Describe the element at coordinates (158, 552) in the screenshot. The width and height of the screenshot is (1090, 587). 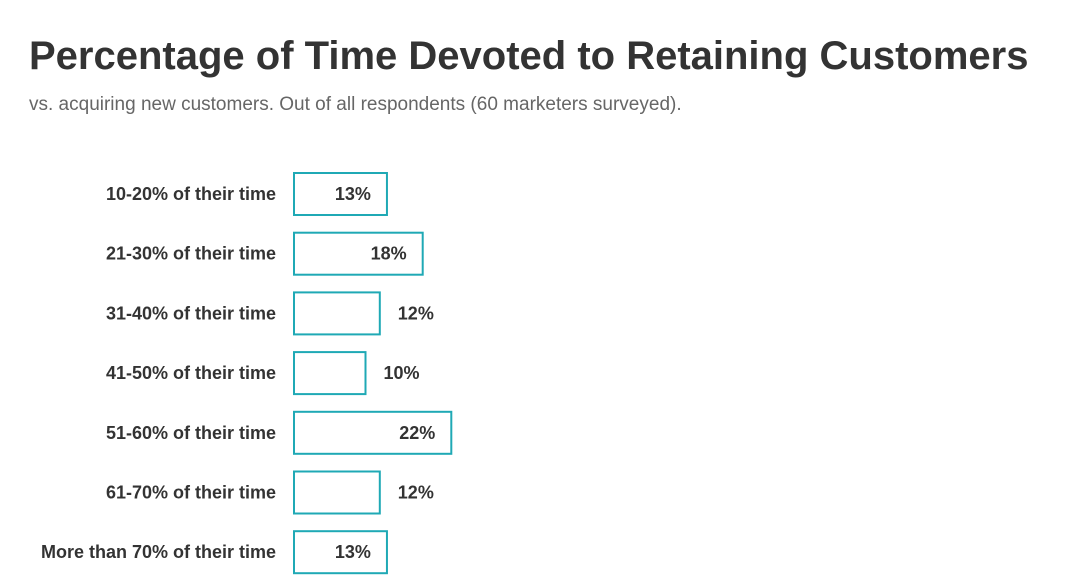
I see `category-label: More than 70% of their time` at that location.